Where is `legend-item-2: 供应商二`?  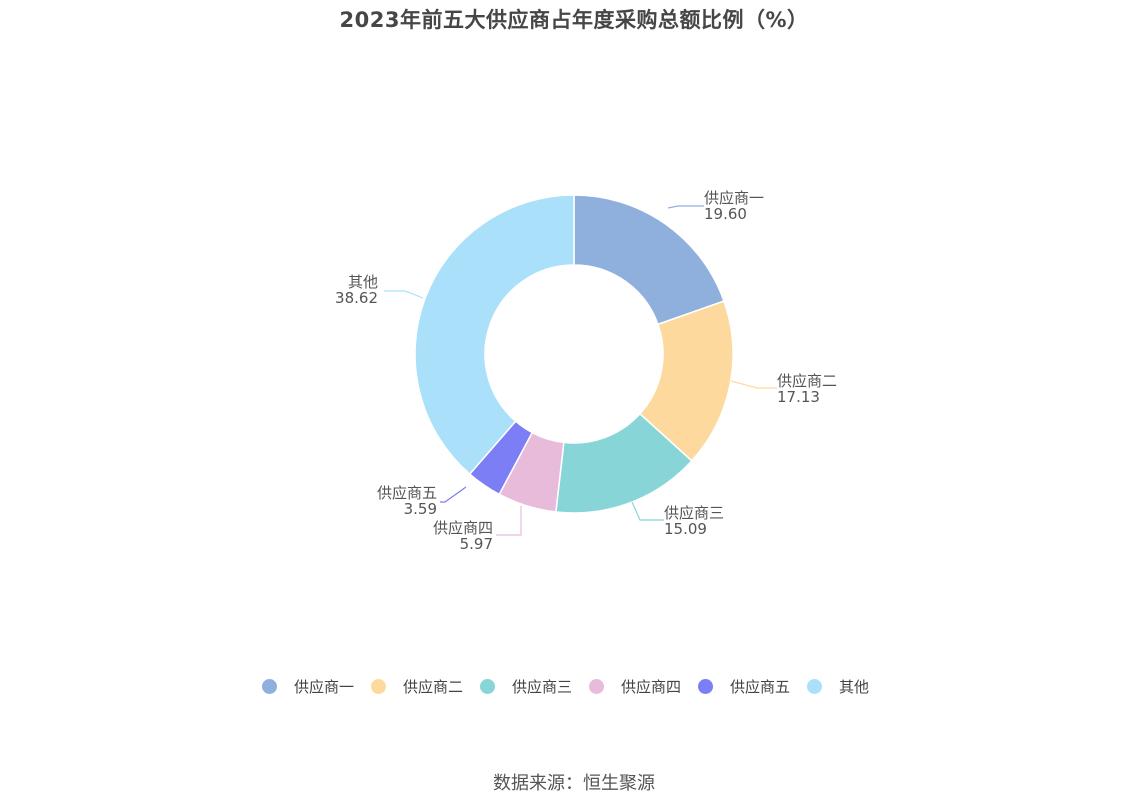
legend-item-2: 供应商二 is located at coordinates (416, 686).